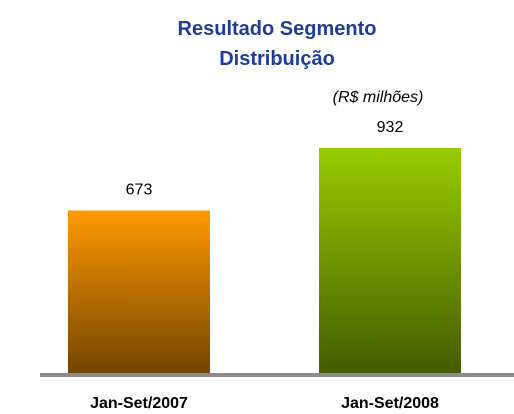 This screenshot has height=414, width=514. I want to click on value-label: 932, so click(390, 127).